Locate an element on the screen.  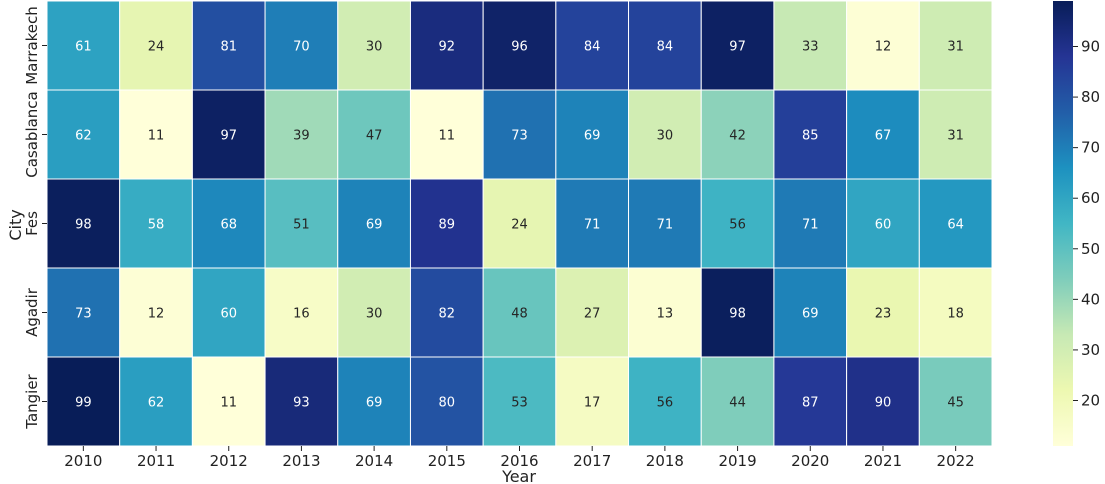
x-tick-label: 2021 is located at coordinates (883, 461).